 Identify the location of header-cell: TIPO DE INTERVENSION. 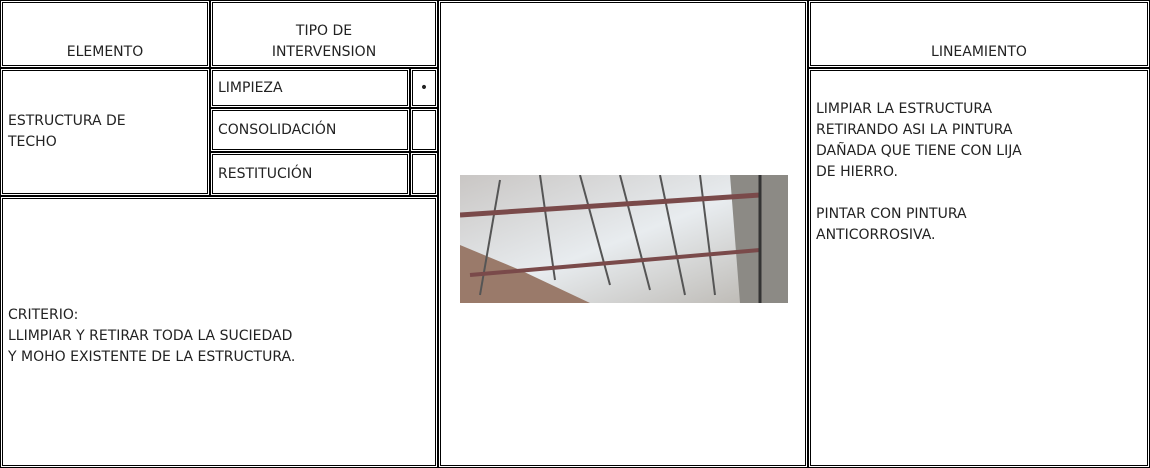
(324, 34).